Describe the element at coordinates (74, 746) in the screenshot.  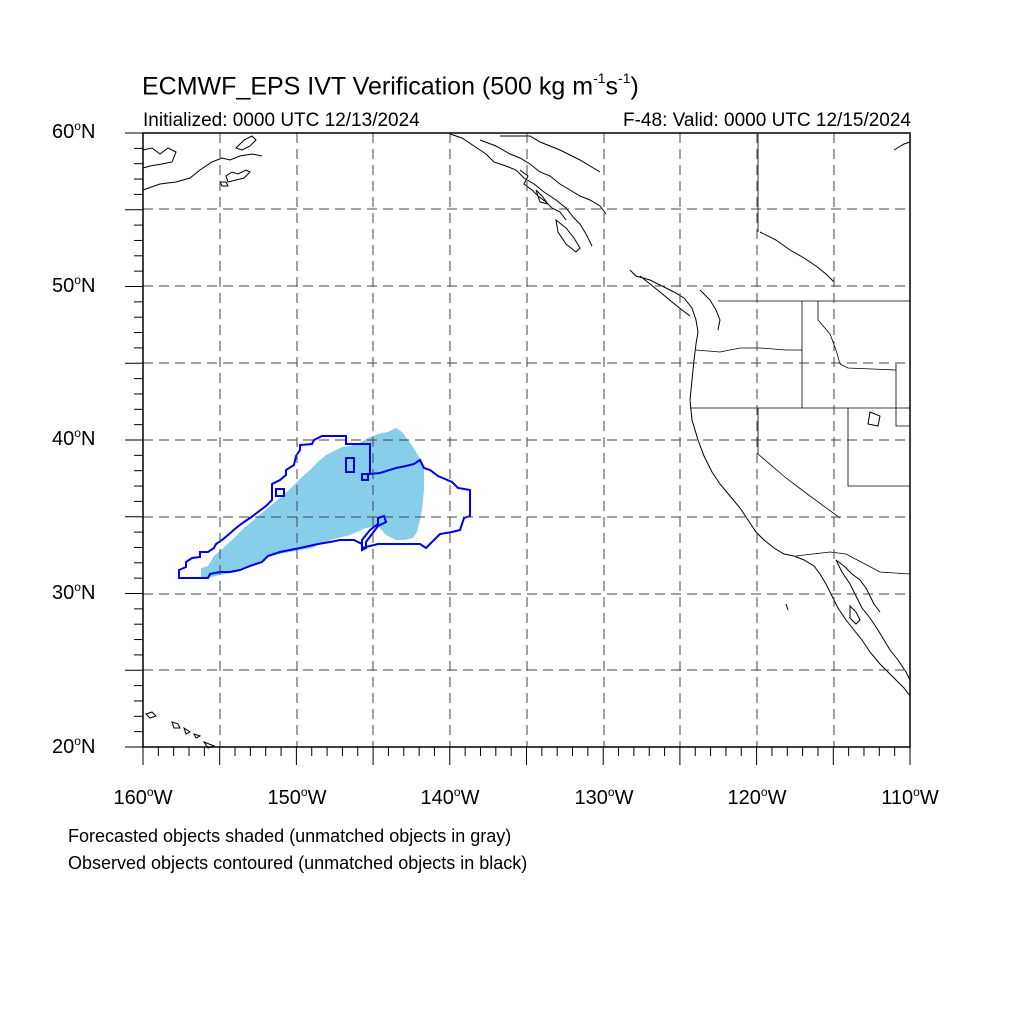
I see `lat-label-20: 20oN` at that location.